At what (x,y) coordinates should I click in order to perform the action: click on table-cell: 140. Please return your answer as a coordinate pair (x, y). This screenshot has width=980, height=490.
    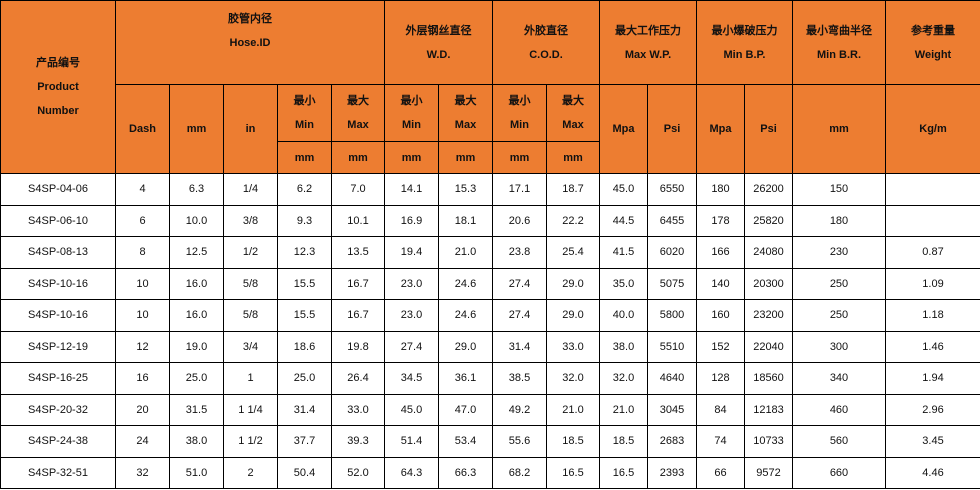
    Looking at the image, I should click on (720, 283).